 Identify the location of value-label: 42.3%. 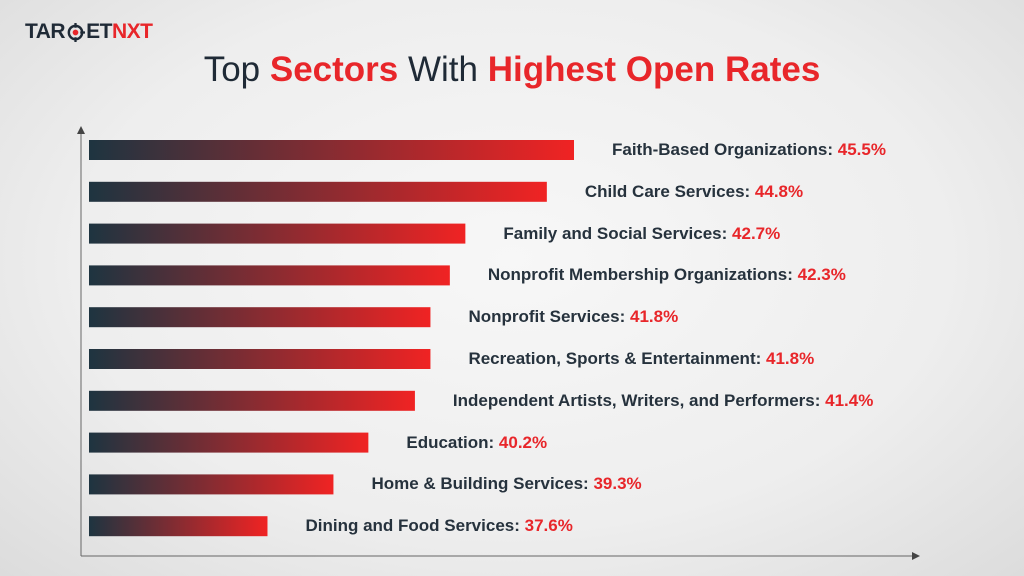
(821, 275).